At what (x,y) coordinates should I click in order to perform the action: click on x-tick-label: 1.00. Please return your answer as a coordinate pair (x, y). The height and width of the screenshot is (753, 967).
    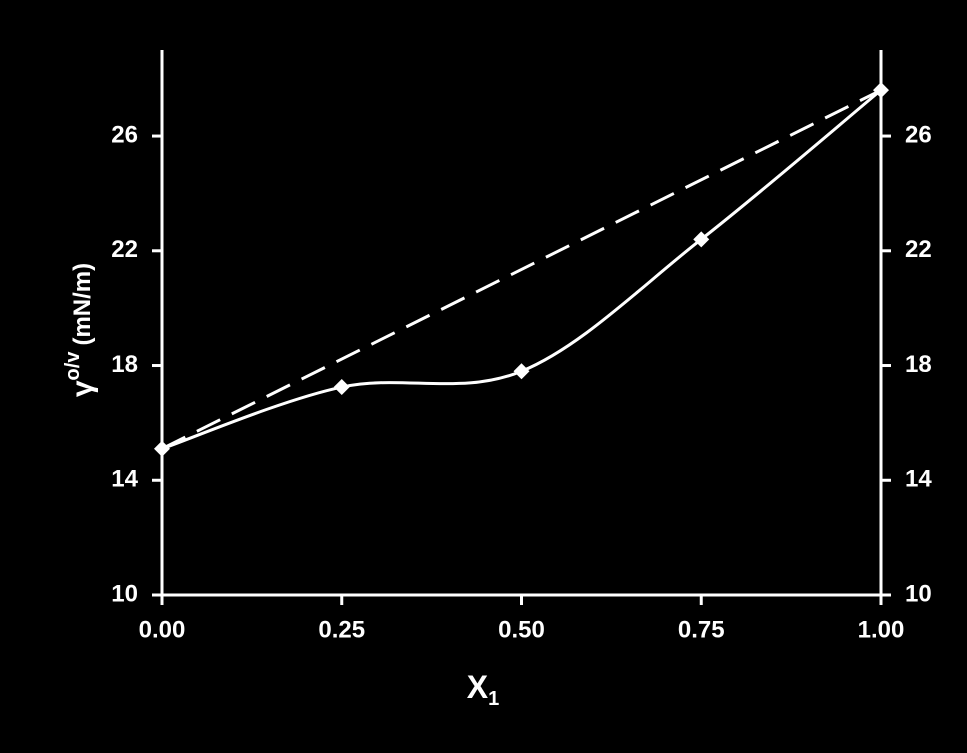
    Looking at the image, I should click on (881, 629).